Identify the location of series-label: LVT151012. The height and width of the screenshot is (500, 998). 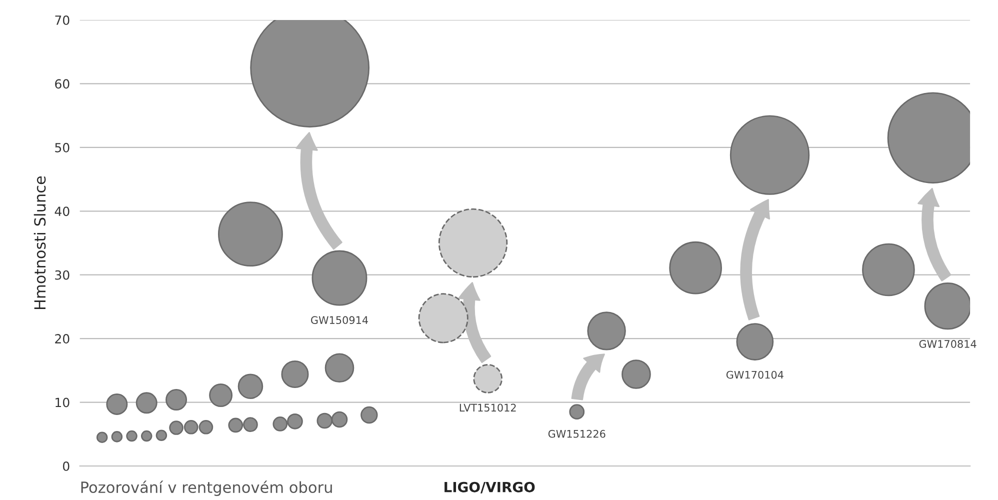
(488, 408).